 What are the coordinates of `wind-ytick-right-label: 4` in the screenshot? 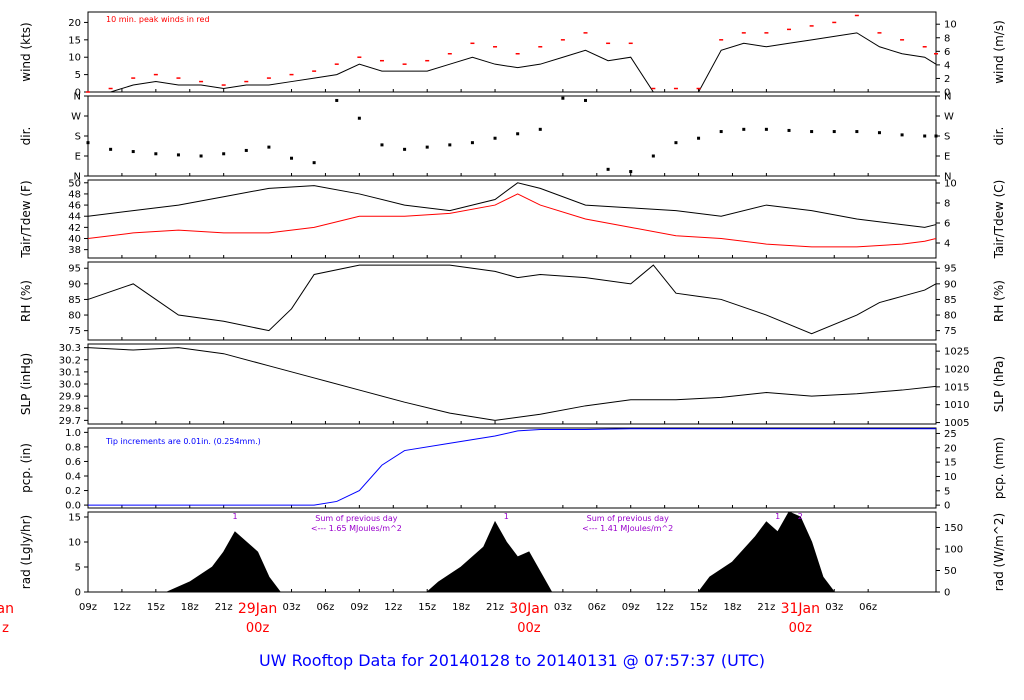 It's located at (947, 65).